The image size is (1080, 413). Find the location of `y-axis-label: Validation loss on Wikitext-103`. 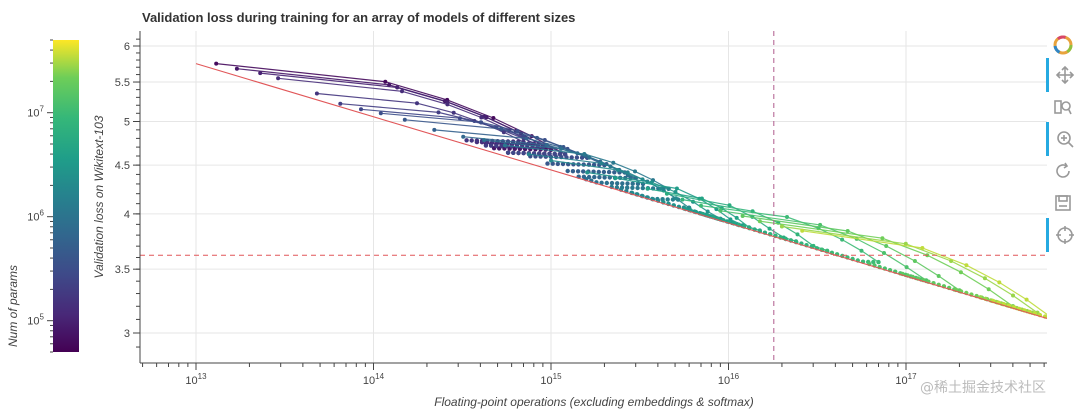

y-axis-label: Validation loss on Wikitext-103 is located at coordinates (99, 196).